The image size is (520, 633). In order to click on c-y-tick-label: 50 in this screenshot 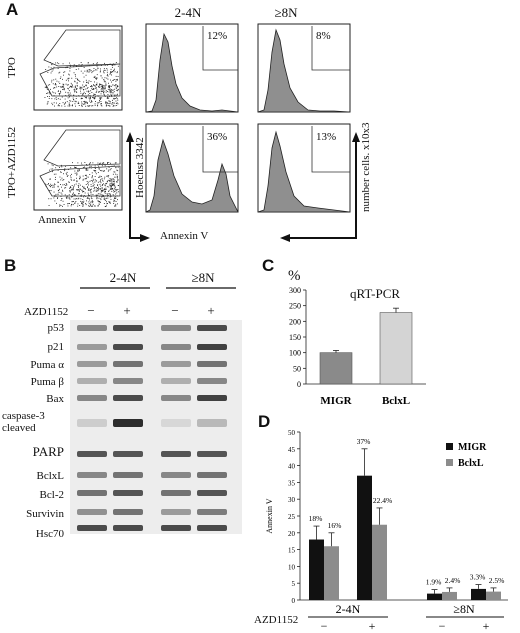, I will do `click(297, 368)`.